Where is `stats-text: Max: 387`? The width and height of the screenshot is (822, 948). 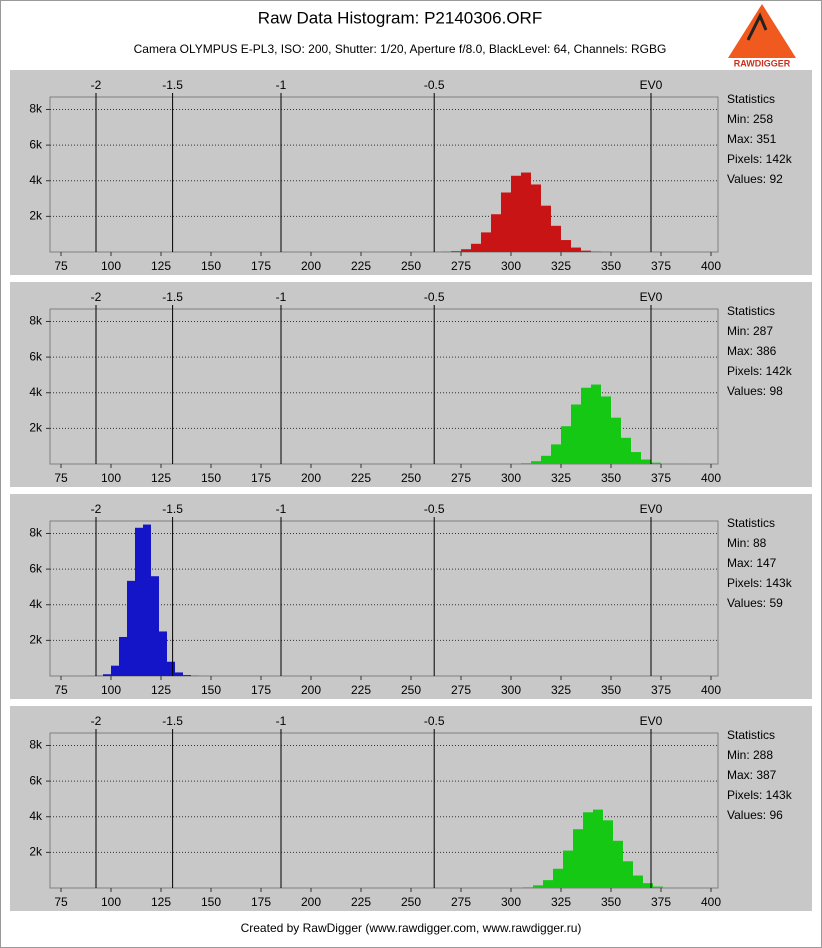
stats-text: Max: 387 is located at coordinates (752, 775).